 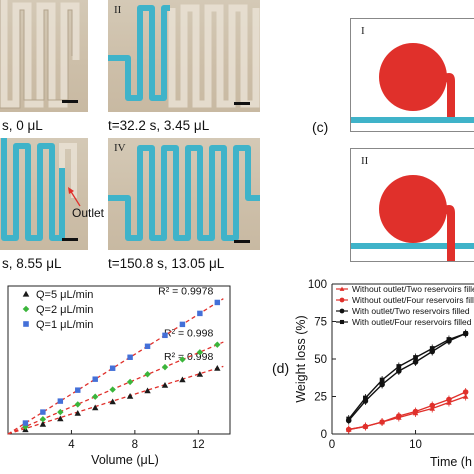 I want to click on serpentine-channel-filled, so click(x=184, y=193).